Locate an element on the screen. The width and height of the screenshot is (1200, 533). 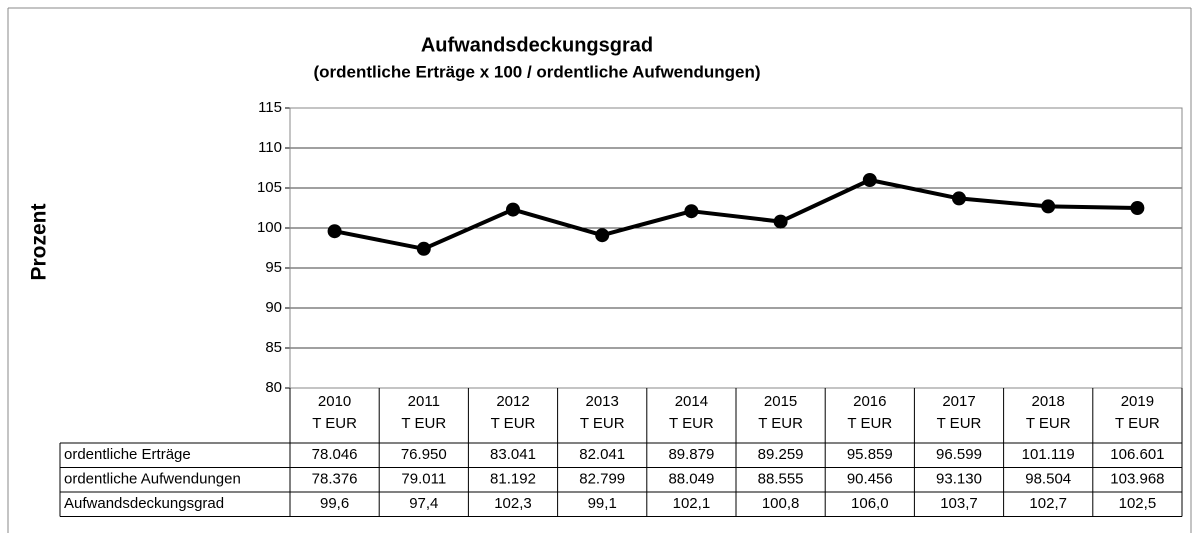
table-row-label: ordentliche Erträge is located at coordinates (127, 454).